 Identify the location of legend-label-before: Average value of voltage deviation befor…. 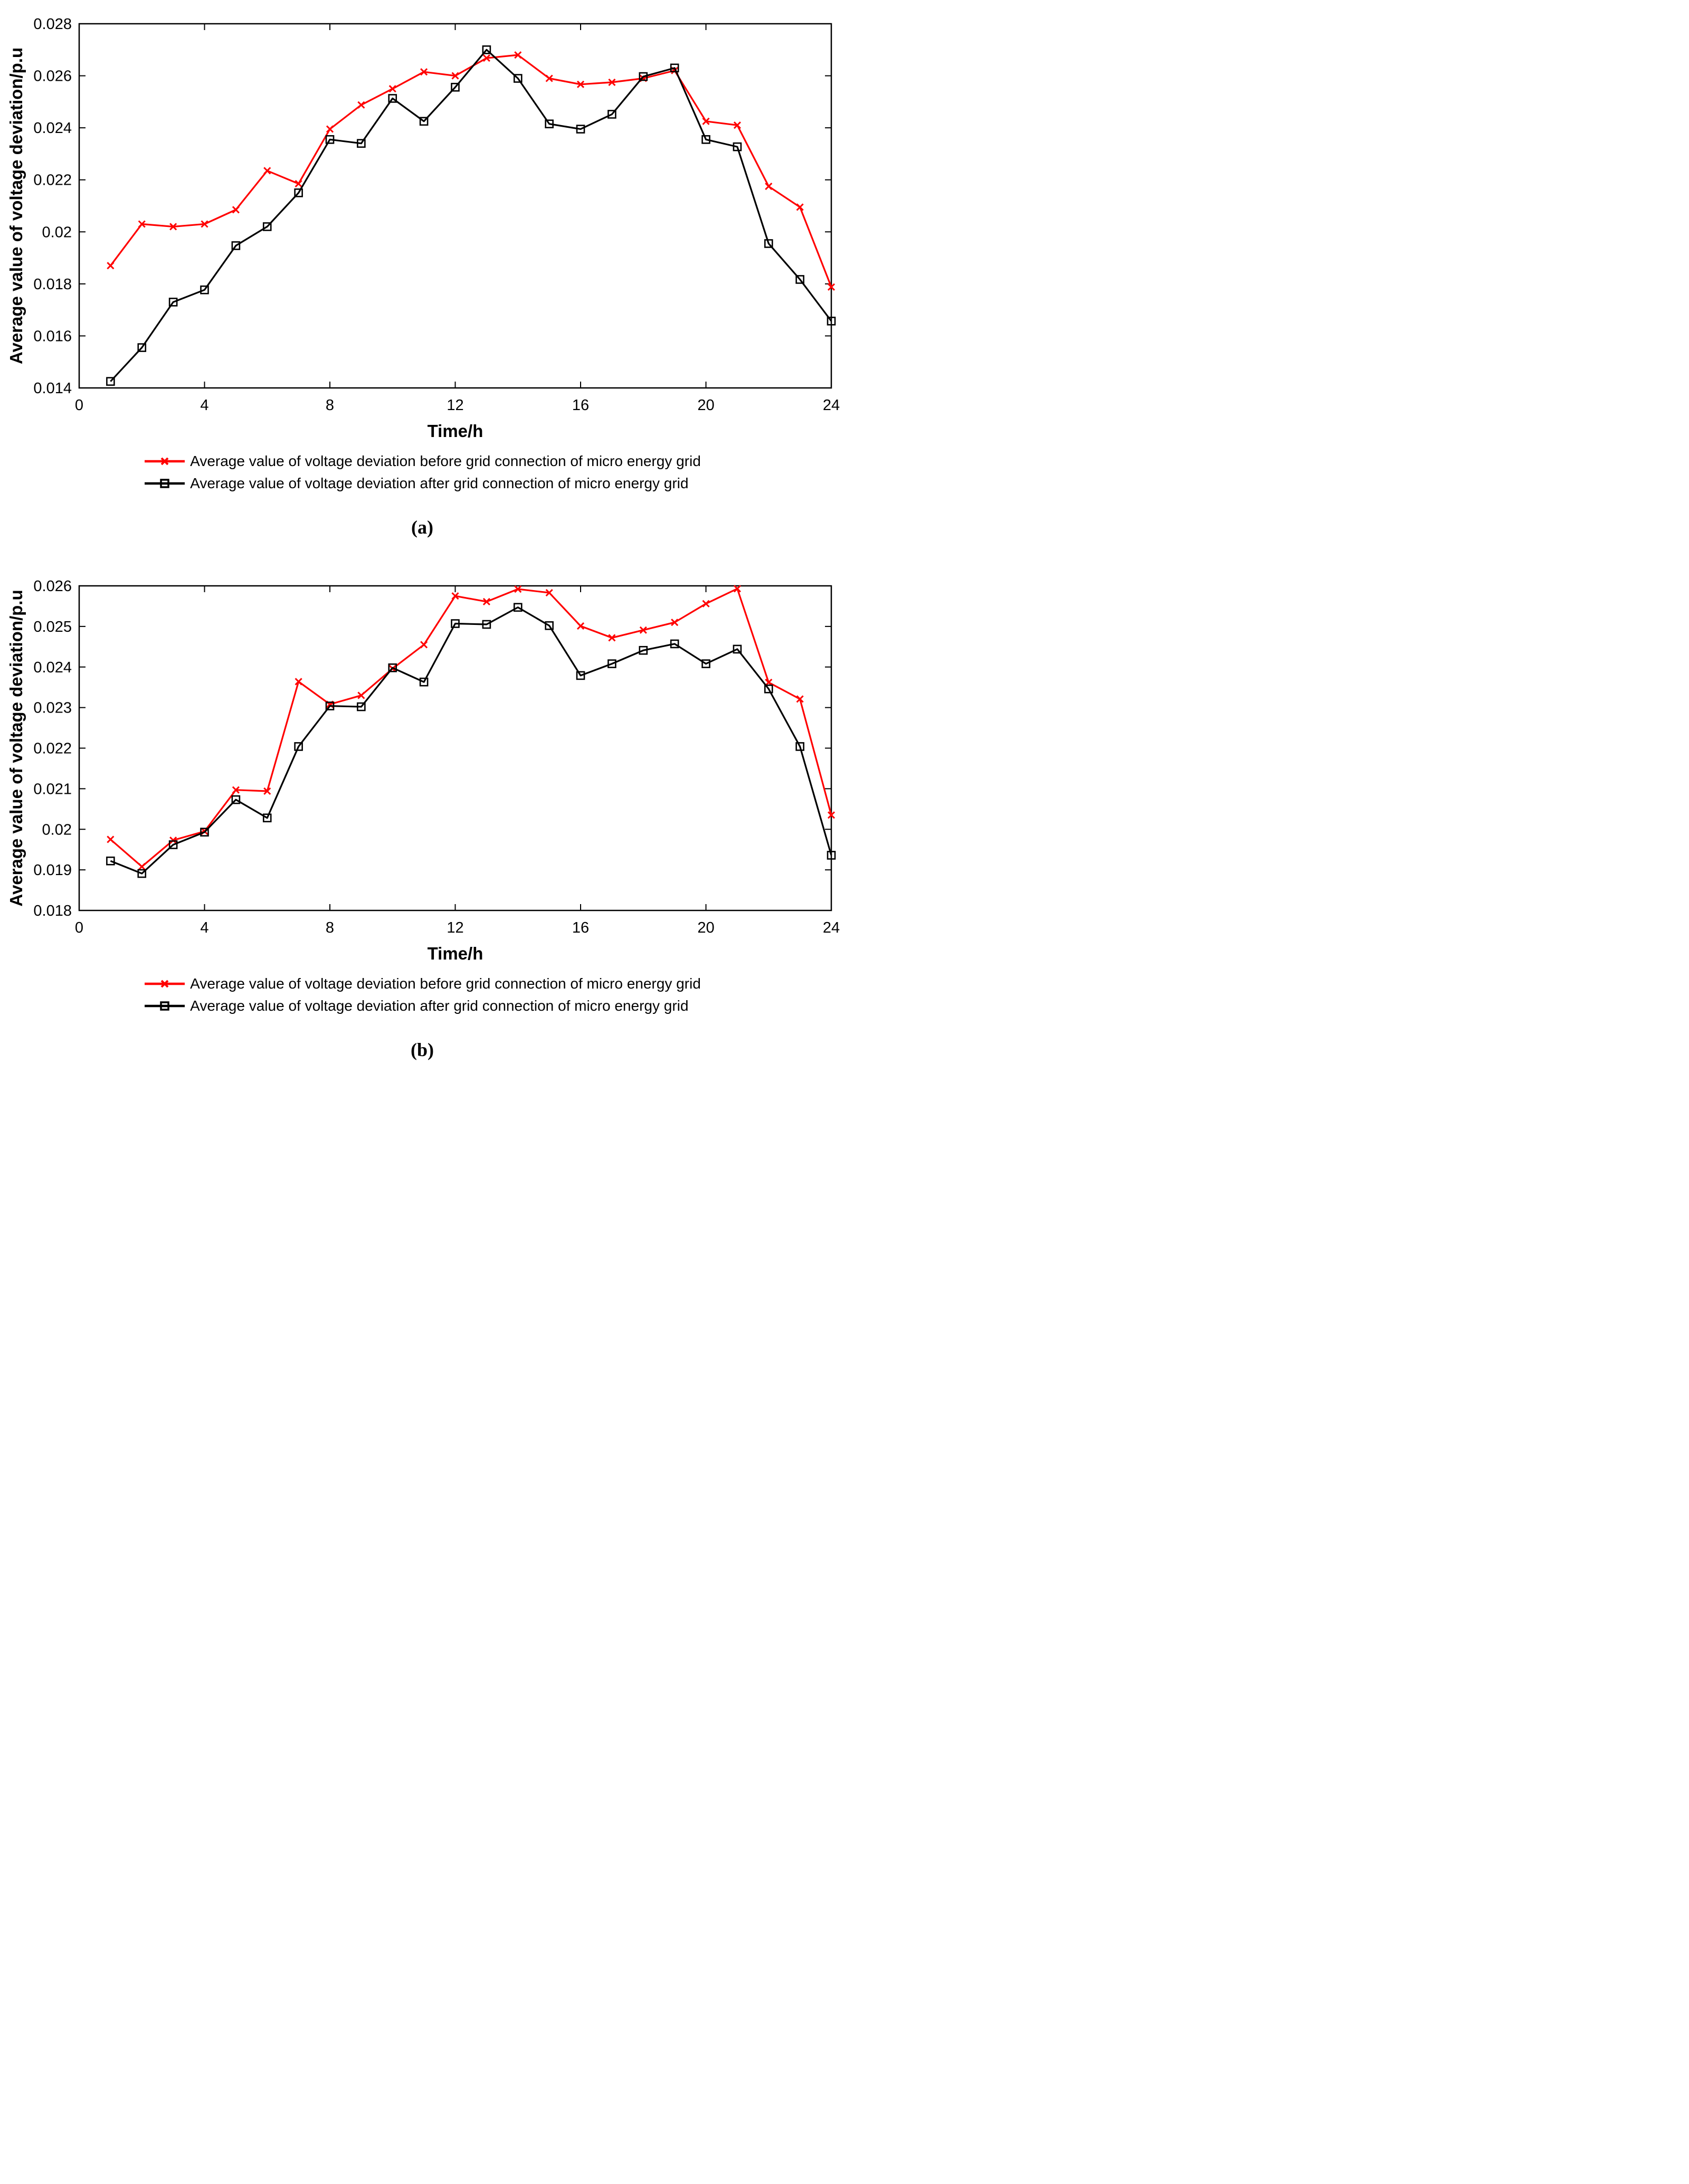
(446, 983).